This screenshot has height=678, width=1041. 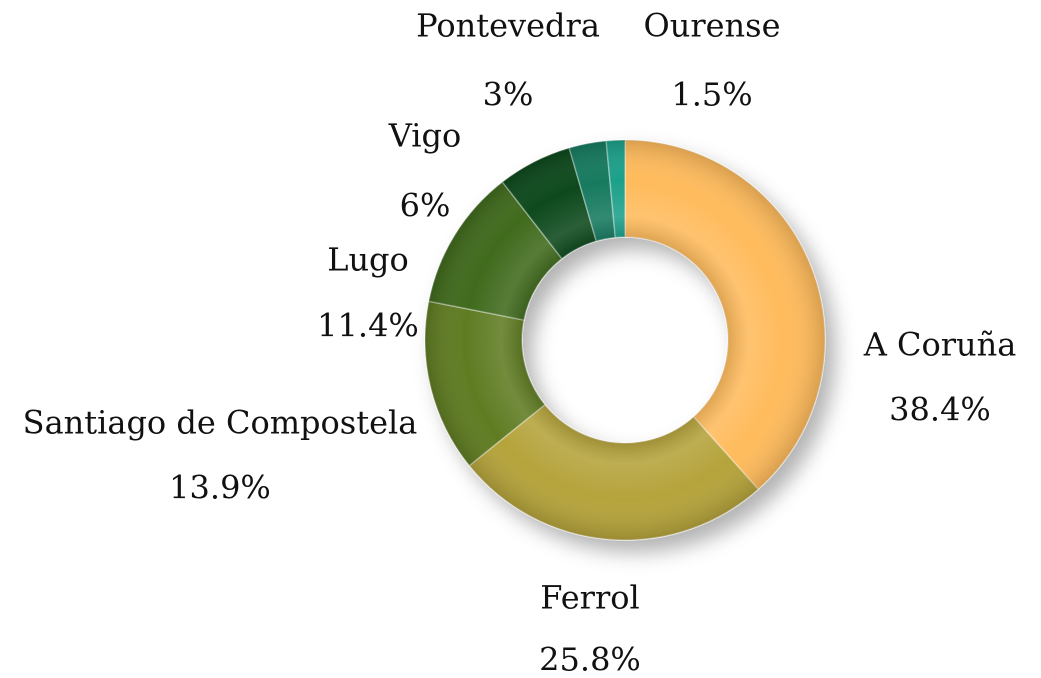 I want to click on value-label: 1.5%, so click(x=711, y=95).